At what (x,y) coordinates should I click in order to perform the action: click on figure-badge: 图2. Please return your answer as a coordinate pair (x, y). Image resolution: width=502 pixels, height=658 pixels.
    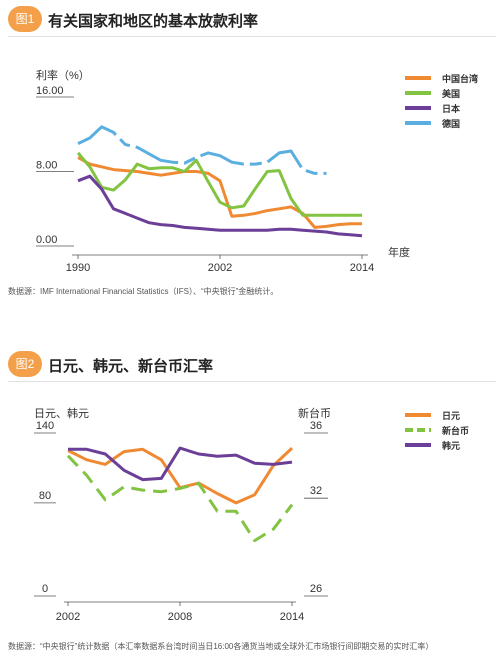
    Looking at the image, I should click on (25, 364).